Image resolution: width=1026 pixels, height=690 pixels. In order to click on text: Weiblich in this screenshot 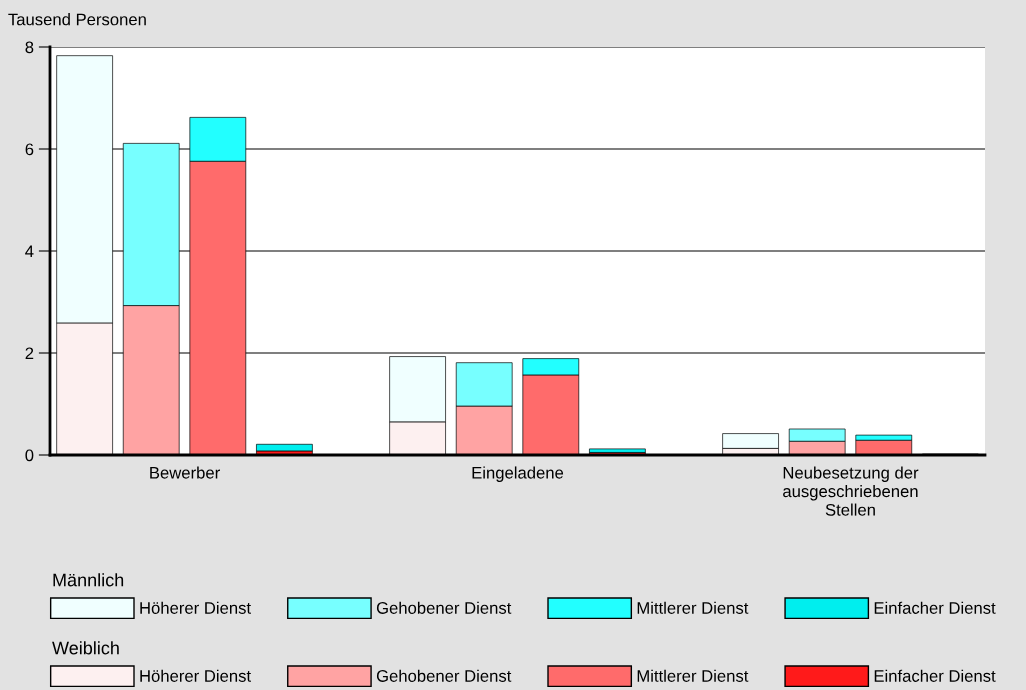, I will do `click(85, 648)`.